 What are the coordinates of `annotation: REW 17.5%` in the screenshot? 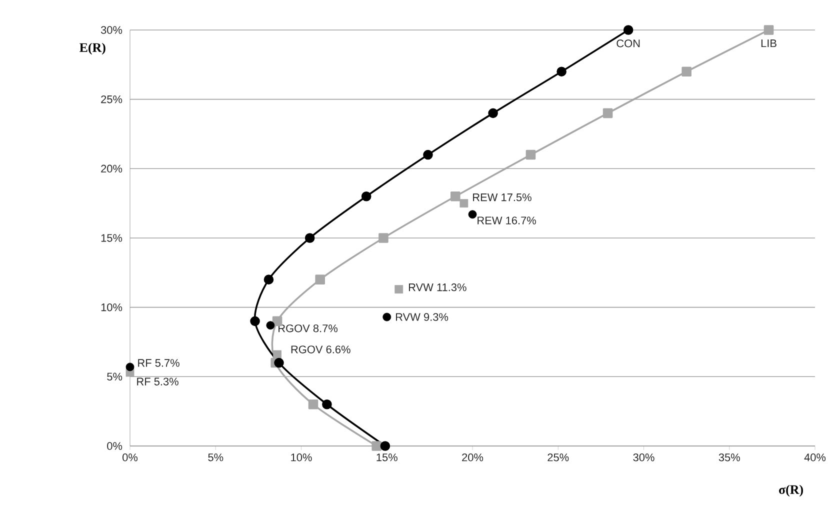 It's located at (502, 197).